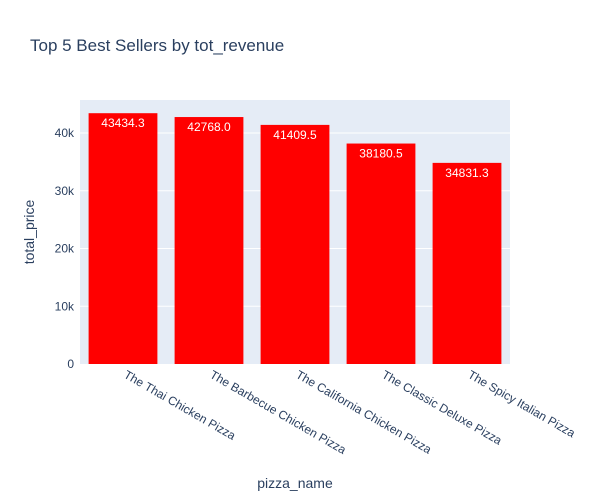 The image size is (600, 500). What do you see at coordinates (29, 231) in the screenshot?
I see `y-axis-title: total_price` at bounding box center [29, 231].